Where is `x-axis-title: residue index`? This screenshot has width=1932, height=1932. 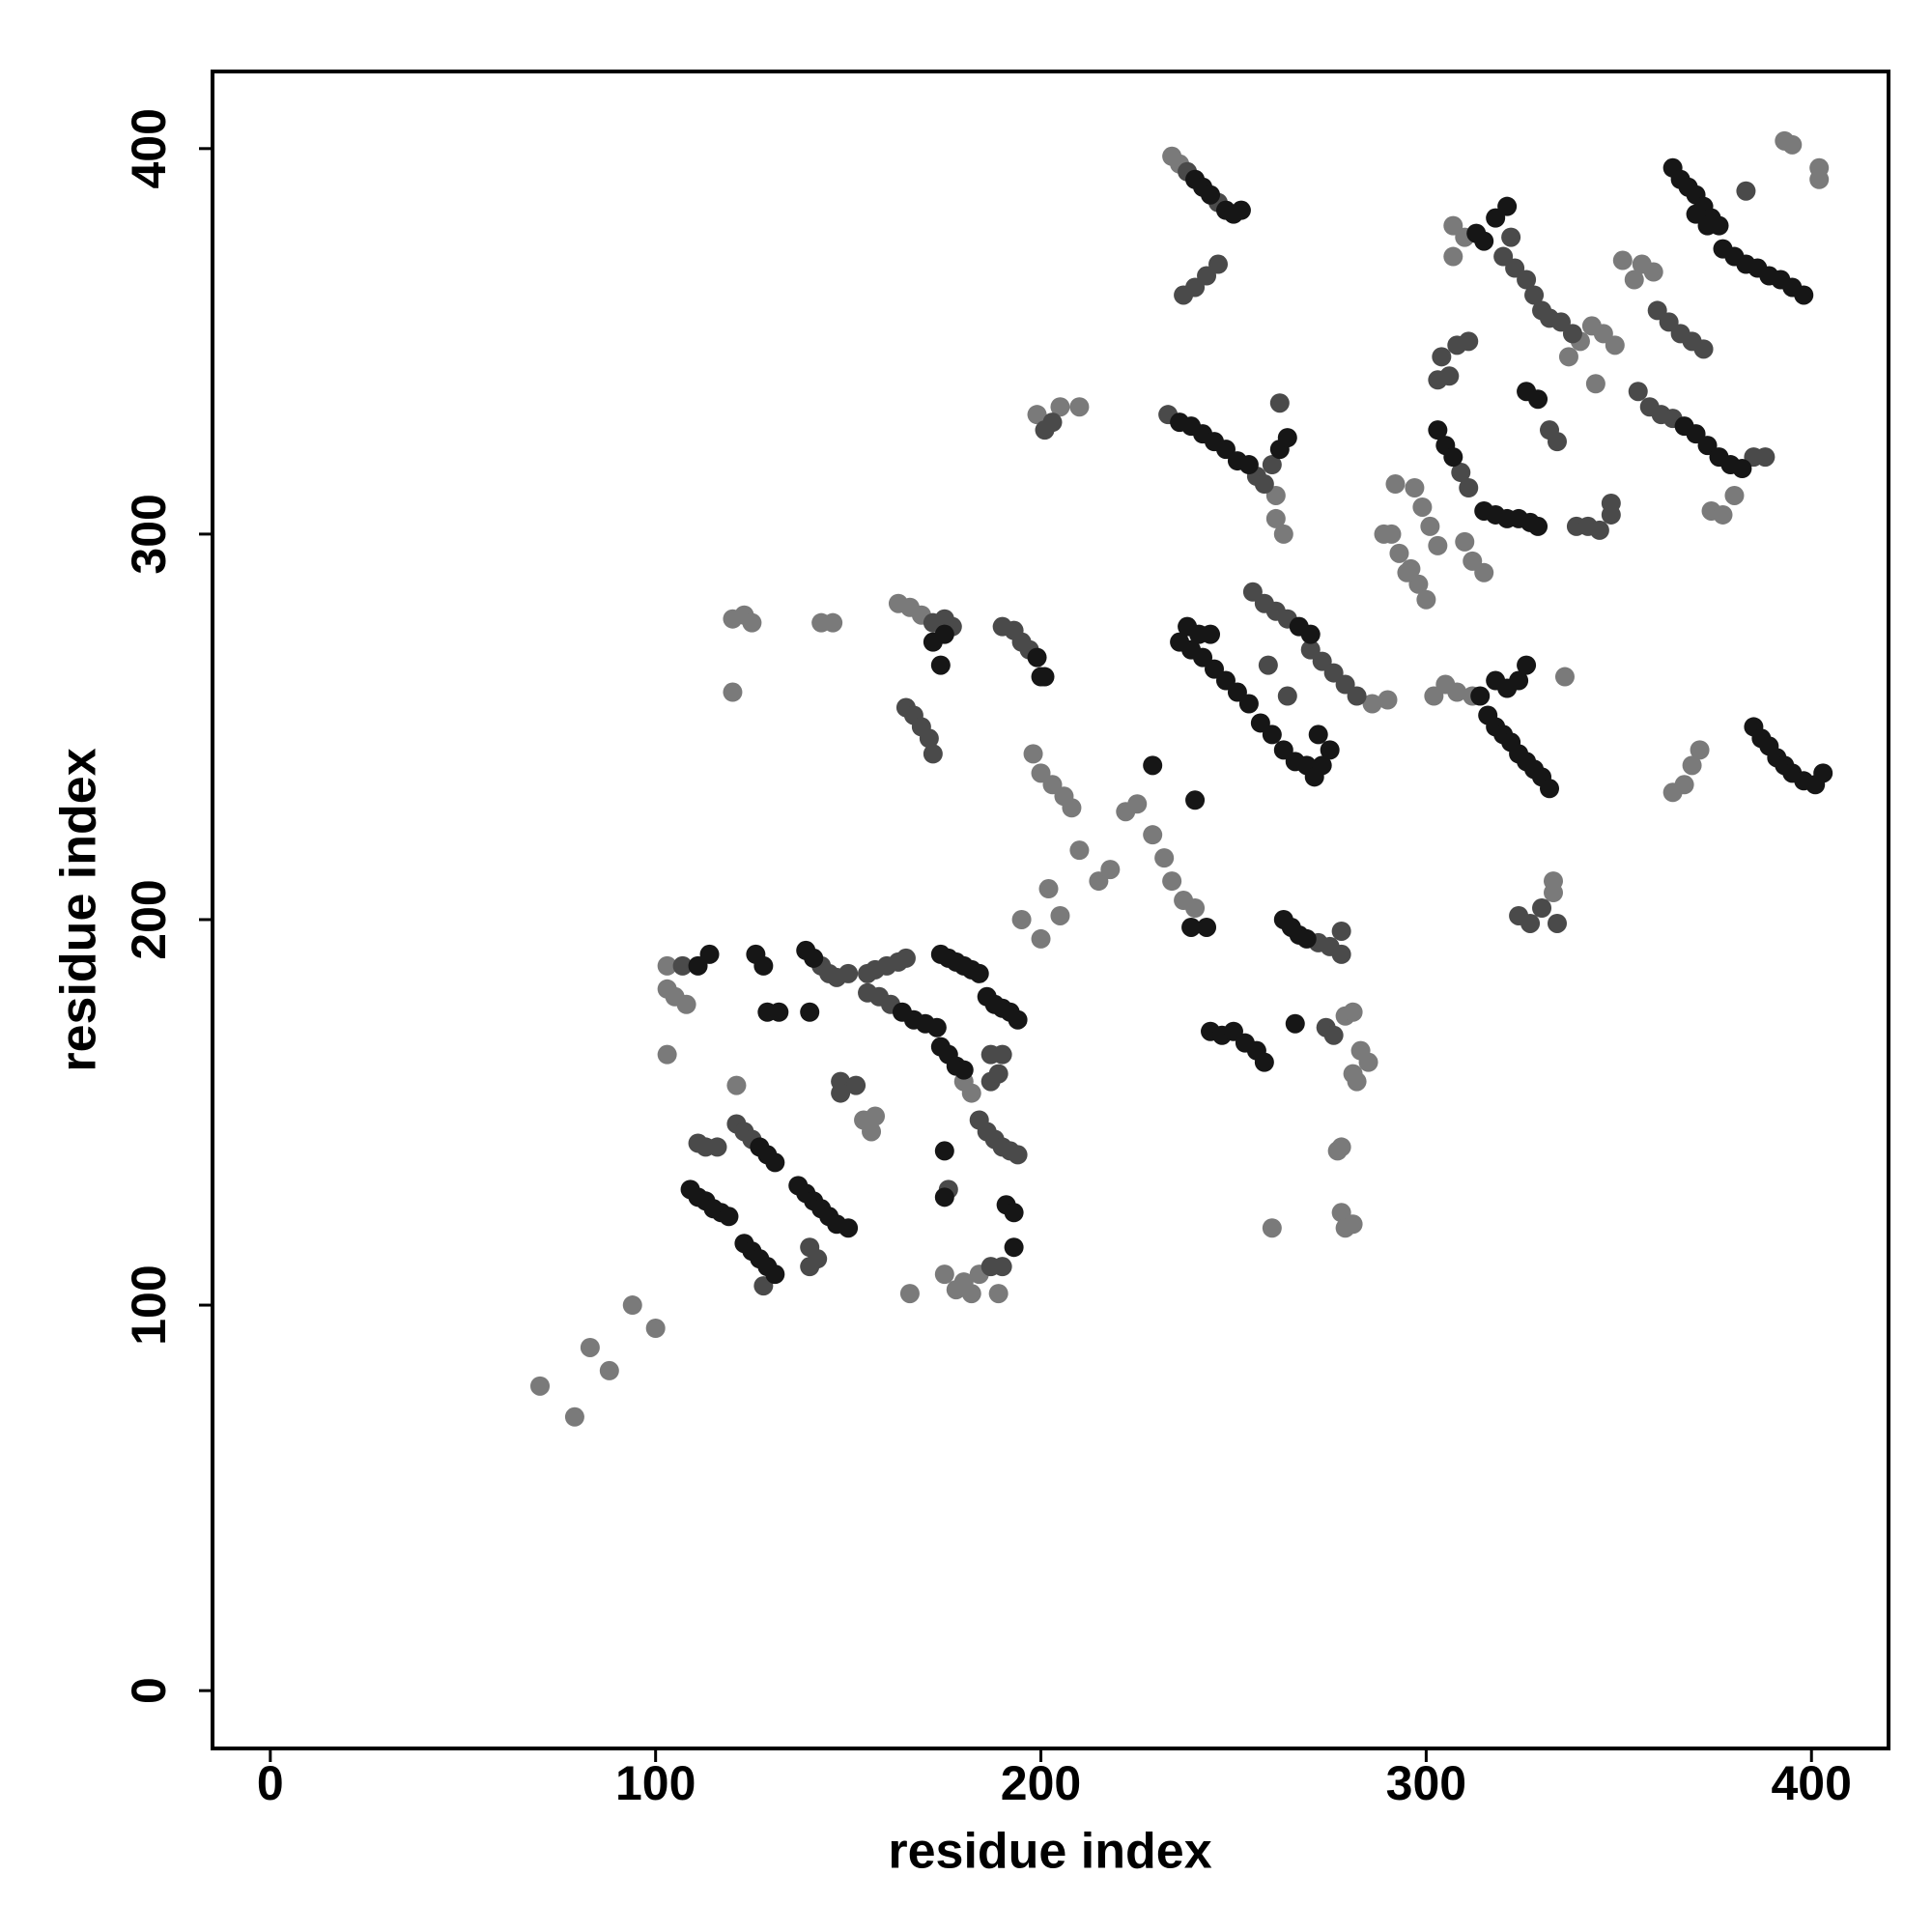
x-axis-title: residue index is located at coordinates (1049, 1852).